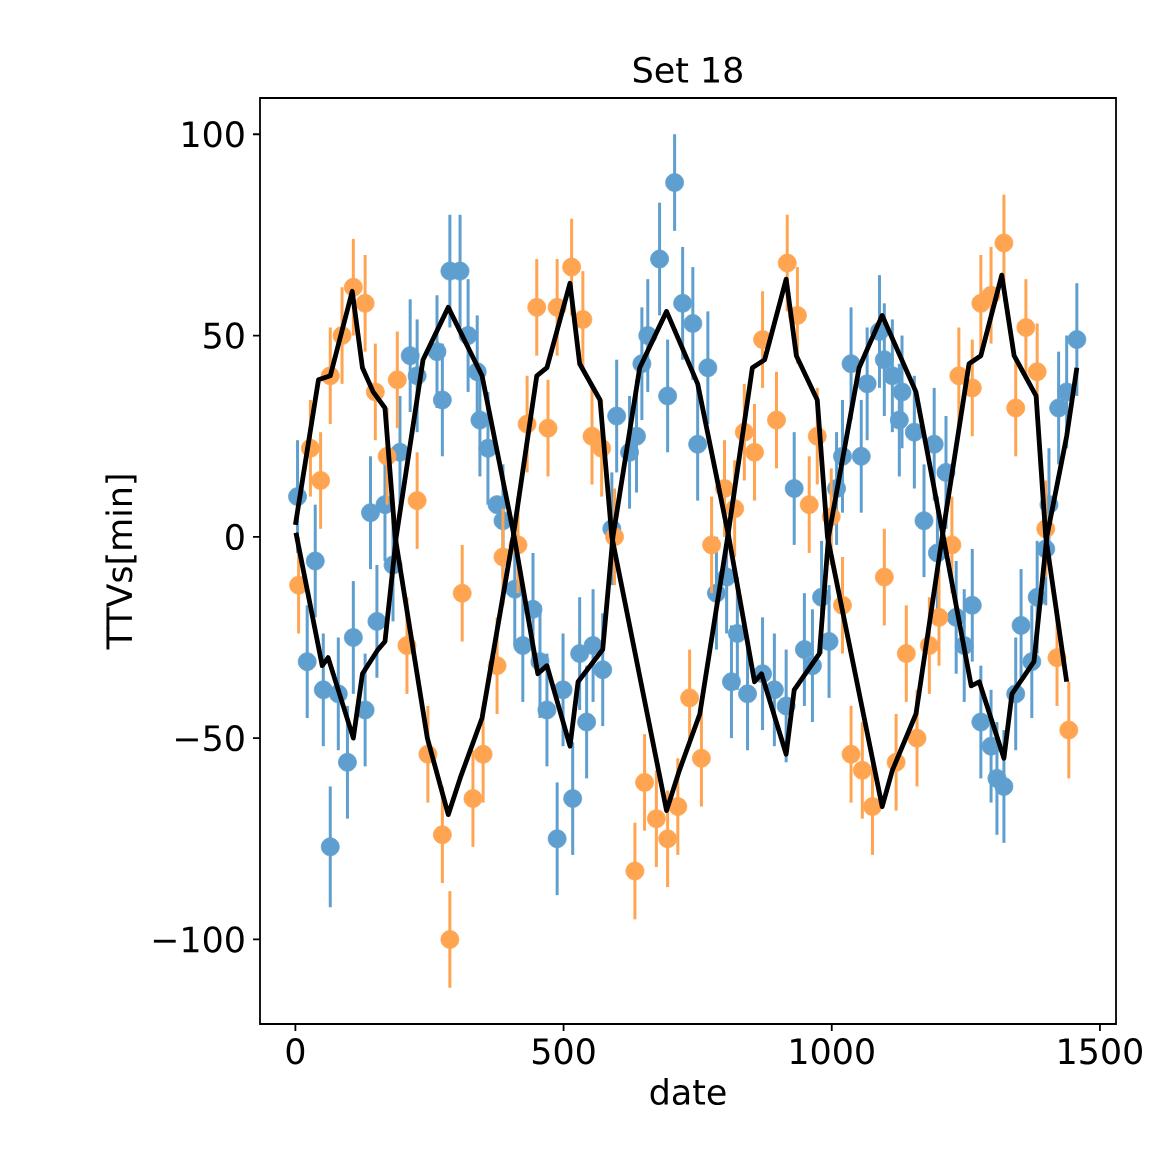 The height and width of the screenshot is (1176, 1174). Describe the element at coordinates (563, 1051) in the screenshot. I see `x-tick-label: 500` at that location.